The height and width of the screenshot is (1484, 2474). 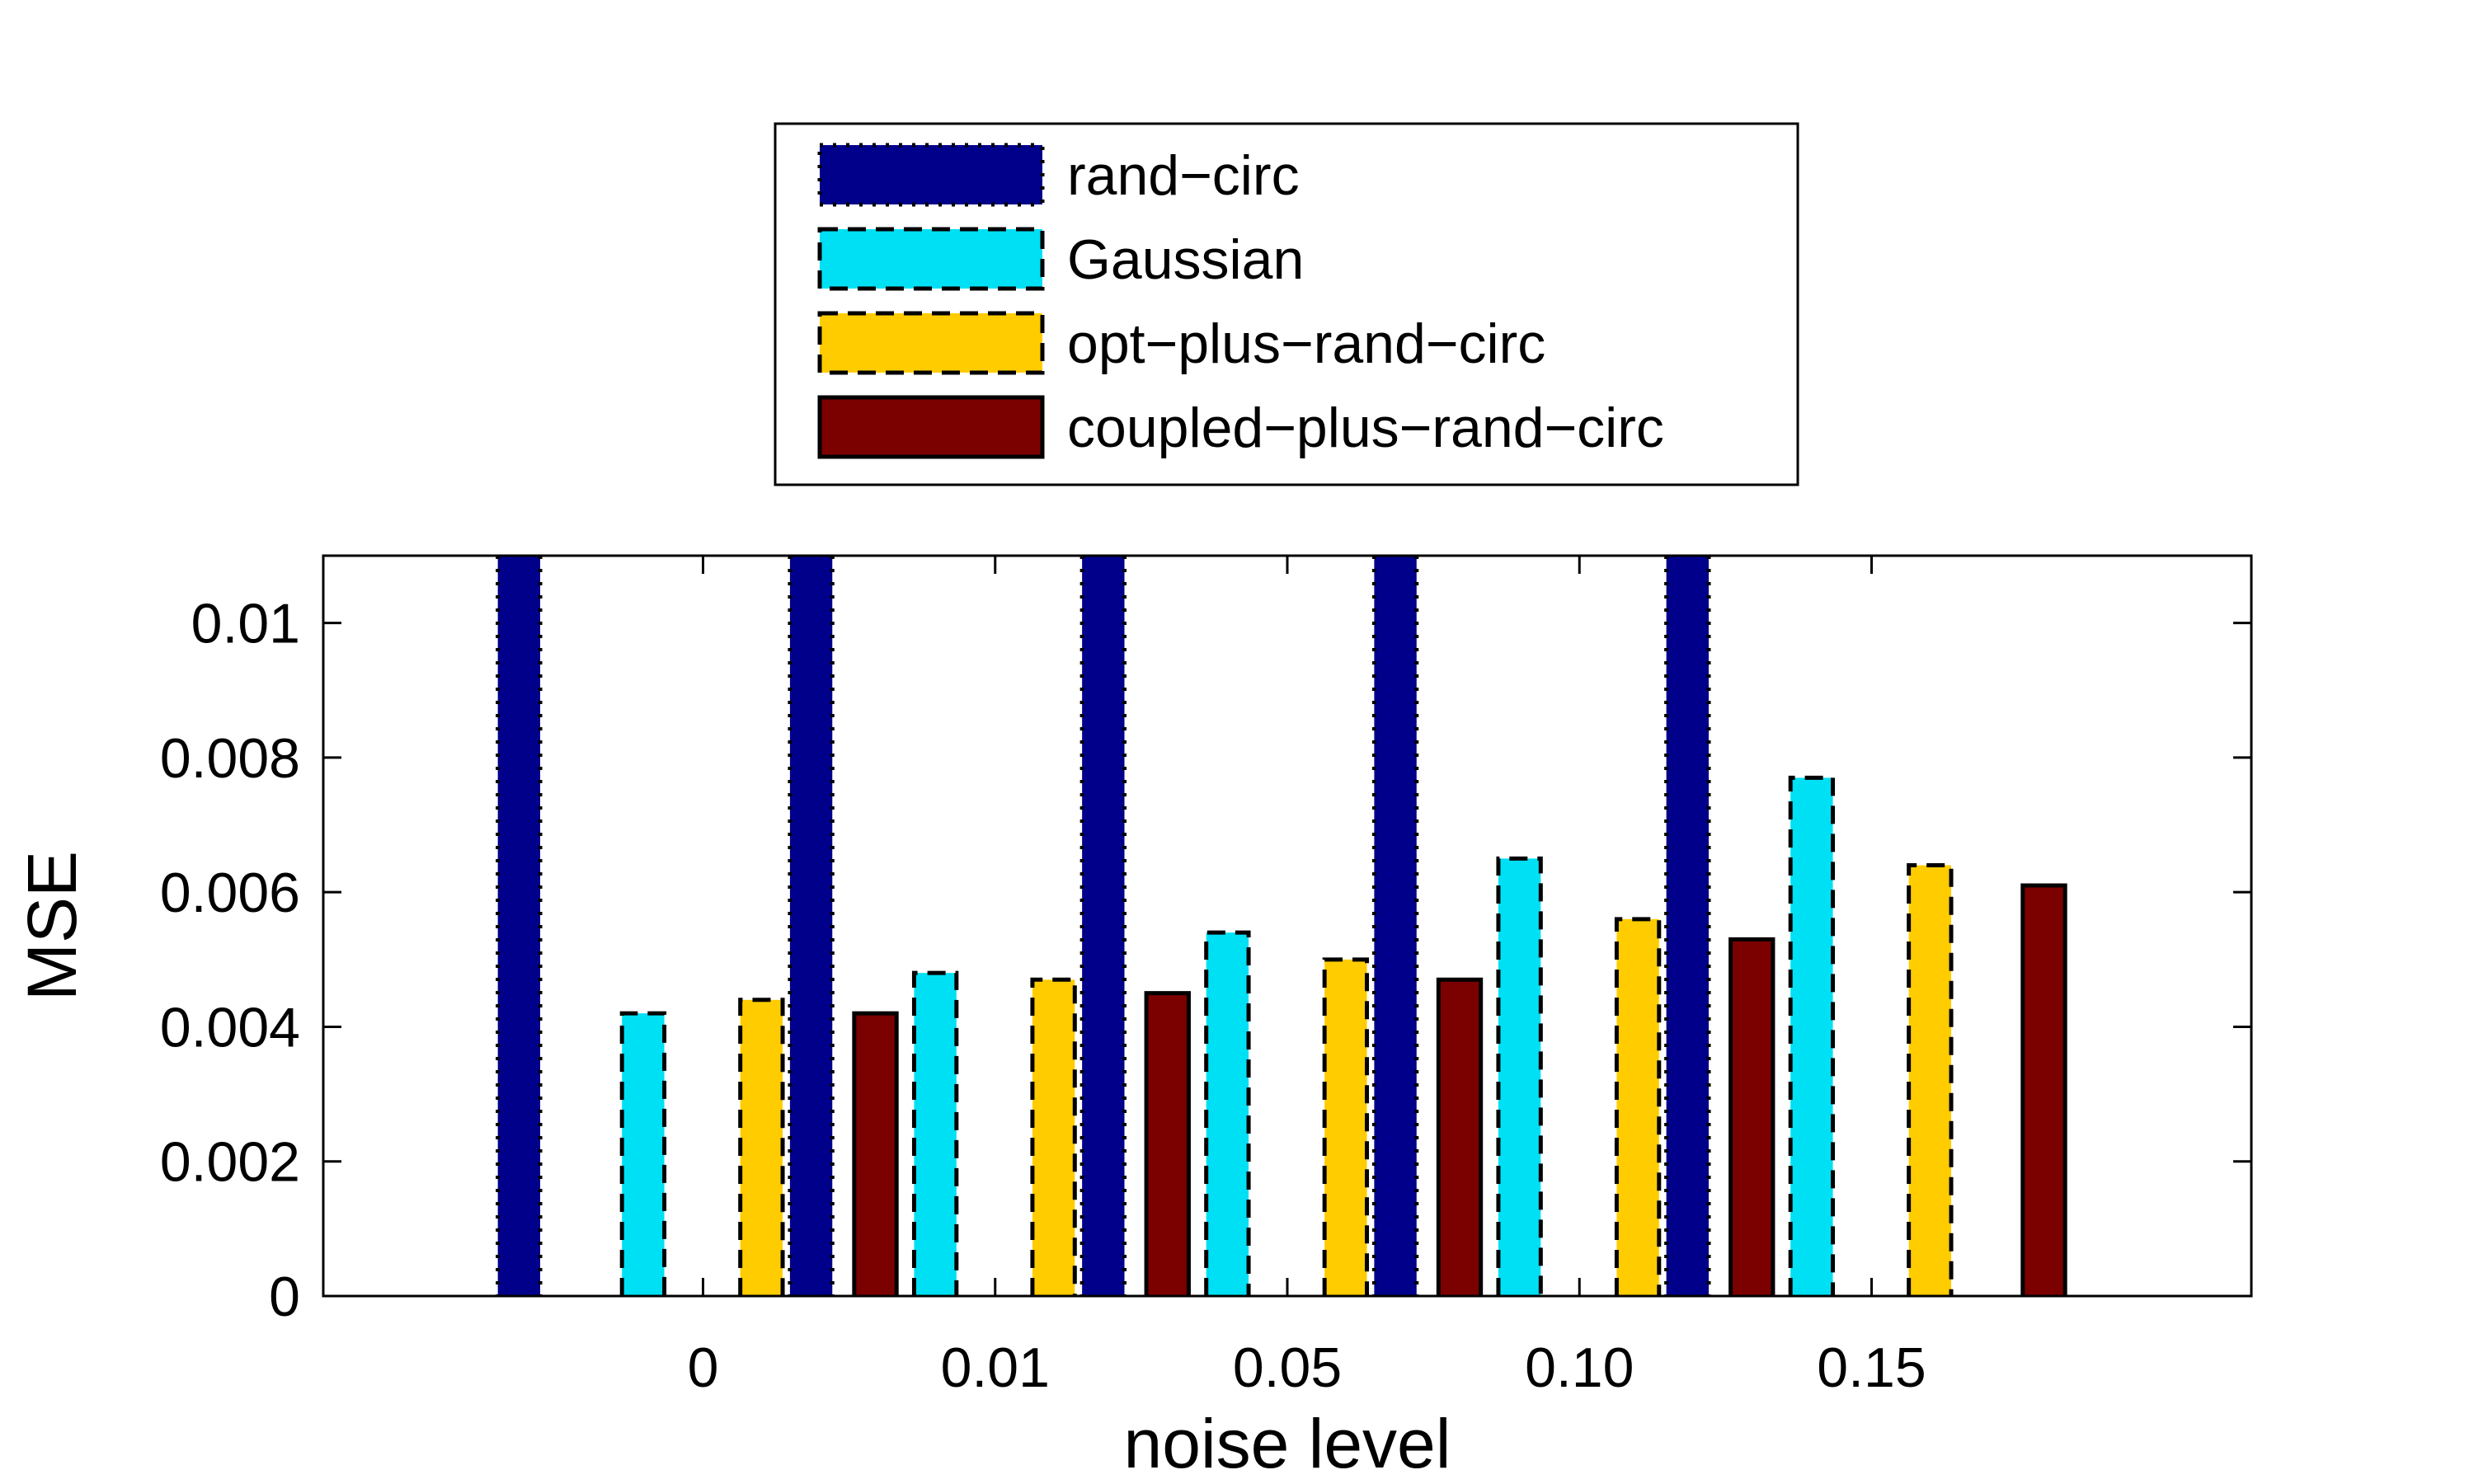 I want to click on y-axis-label: MSE, so click(x=52, y=926).